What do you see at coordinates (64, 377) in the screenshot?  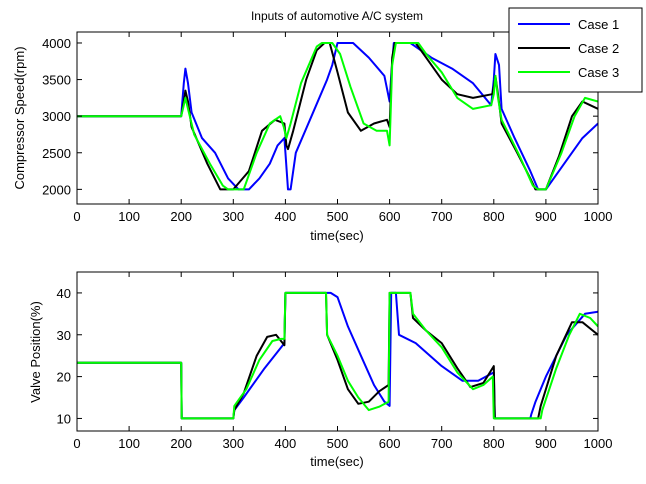 I see `y-tick-label: 20` at bounding box center [64, 377].